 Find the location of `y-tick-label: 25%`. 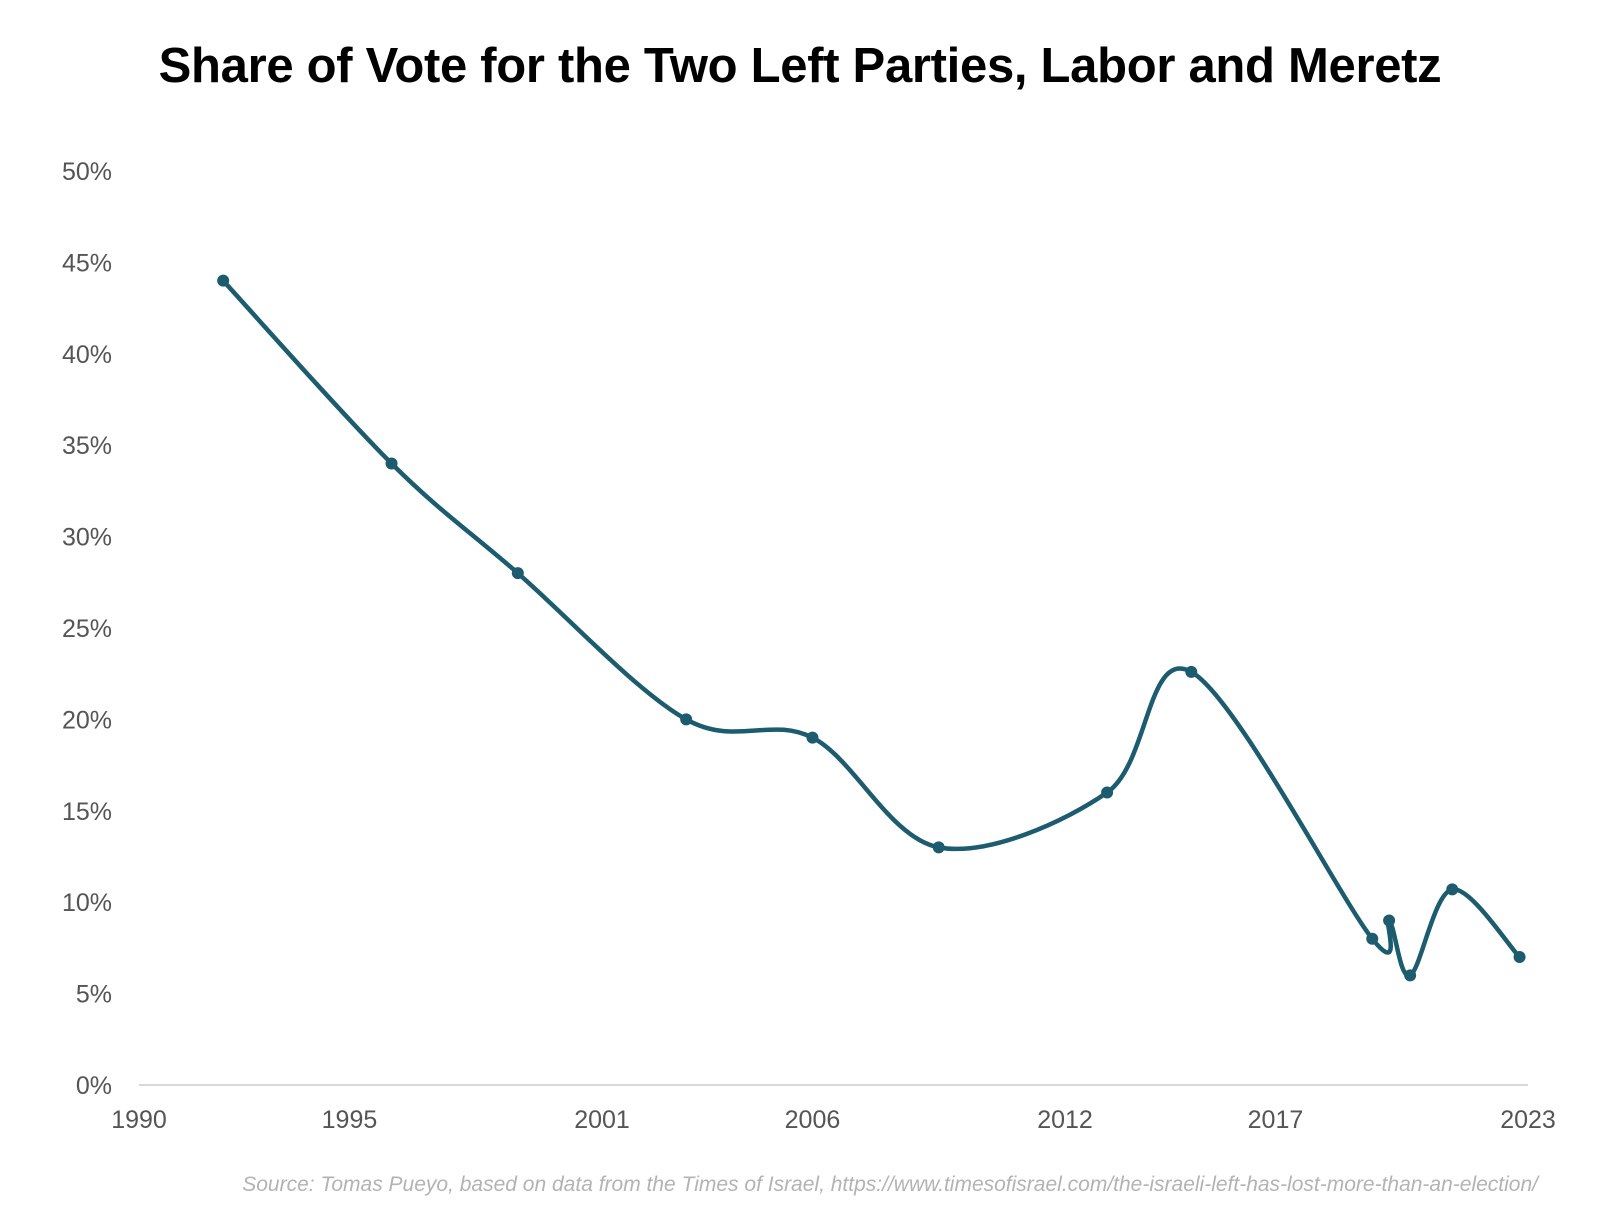

y-tick-label: 25% is located at coordinates (87, 629).